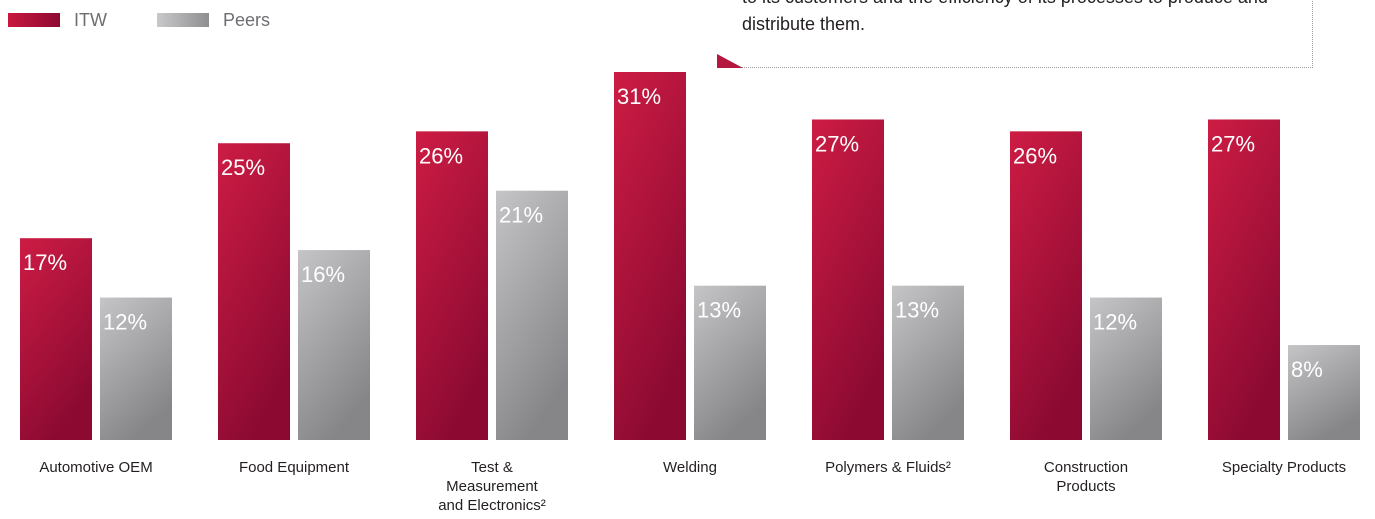 This screenshot has height=519, width=1375. What do you see at coordinates (90, 19) in the screenshot?
I see `legend-label-itw: ITW` at bounding box center [90, 19].